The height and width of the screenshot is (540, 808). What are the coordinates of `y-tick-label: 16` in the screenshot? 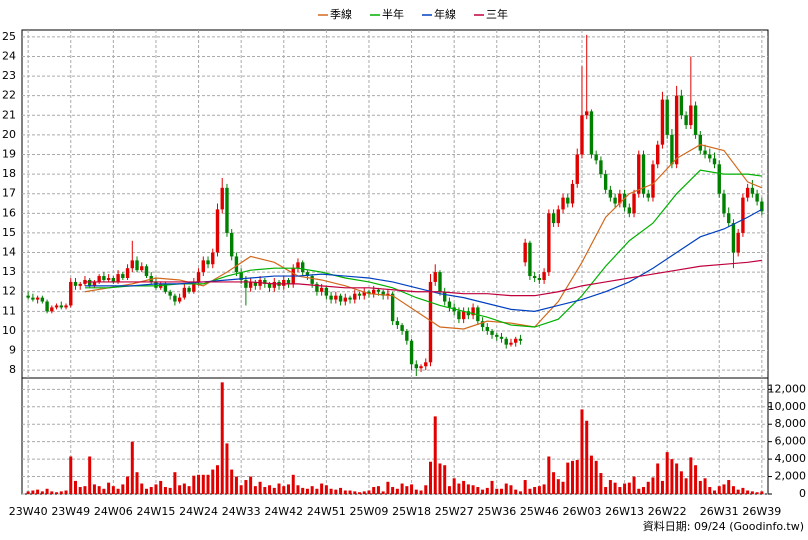 It's located at (9, 212).